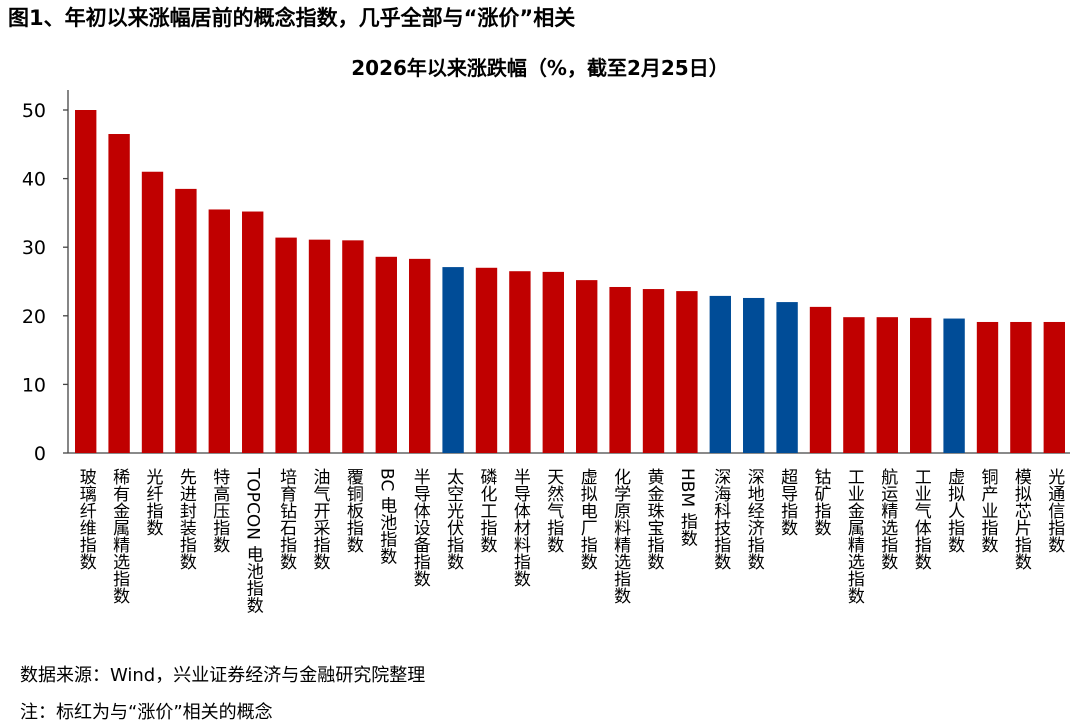 The image size is (1080, 725). Describe the element at coordinates (85, 519) in the screenshot. I see `x-tick-label: 玻璃纤维指数` at that location.